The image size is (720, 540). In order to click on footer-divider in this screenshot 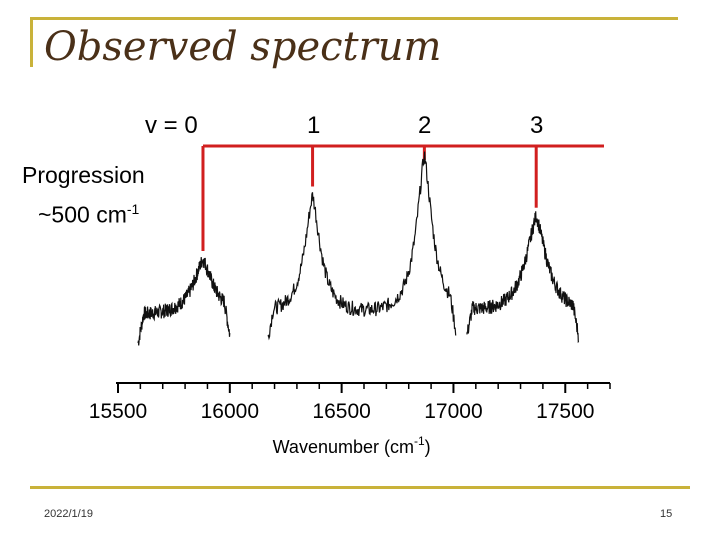, I will do `click(360, 487)`.